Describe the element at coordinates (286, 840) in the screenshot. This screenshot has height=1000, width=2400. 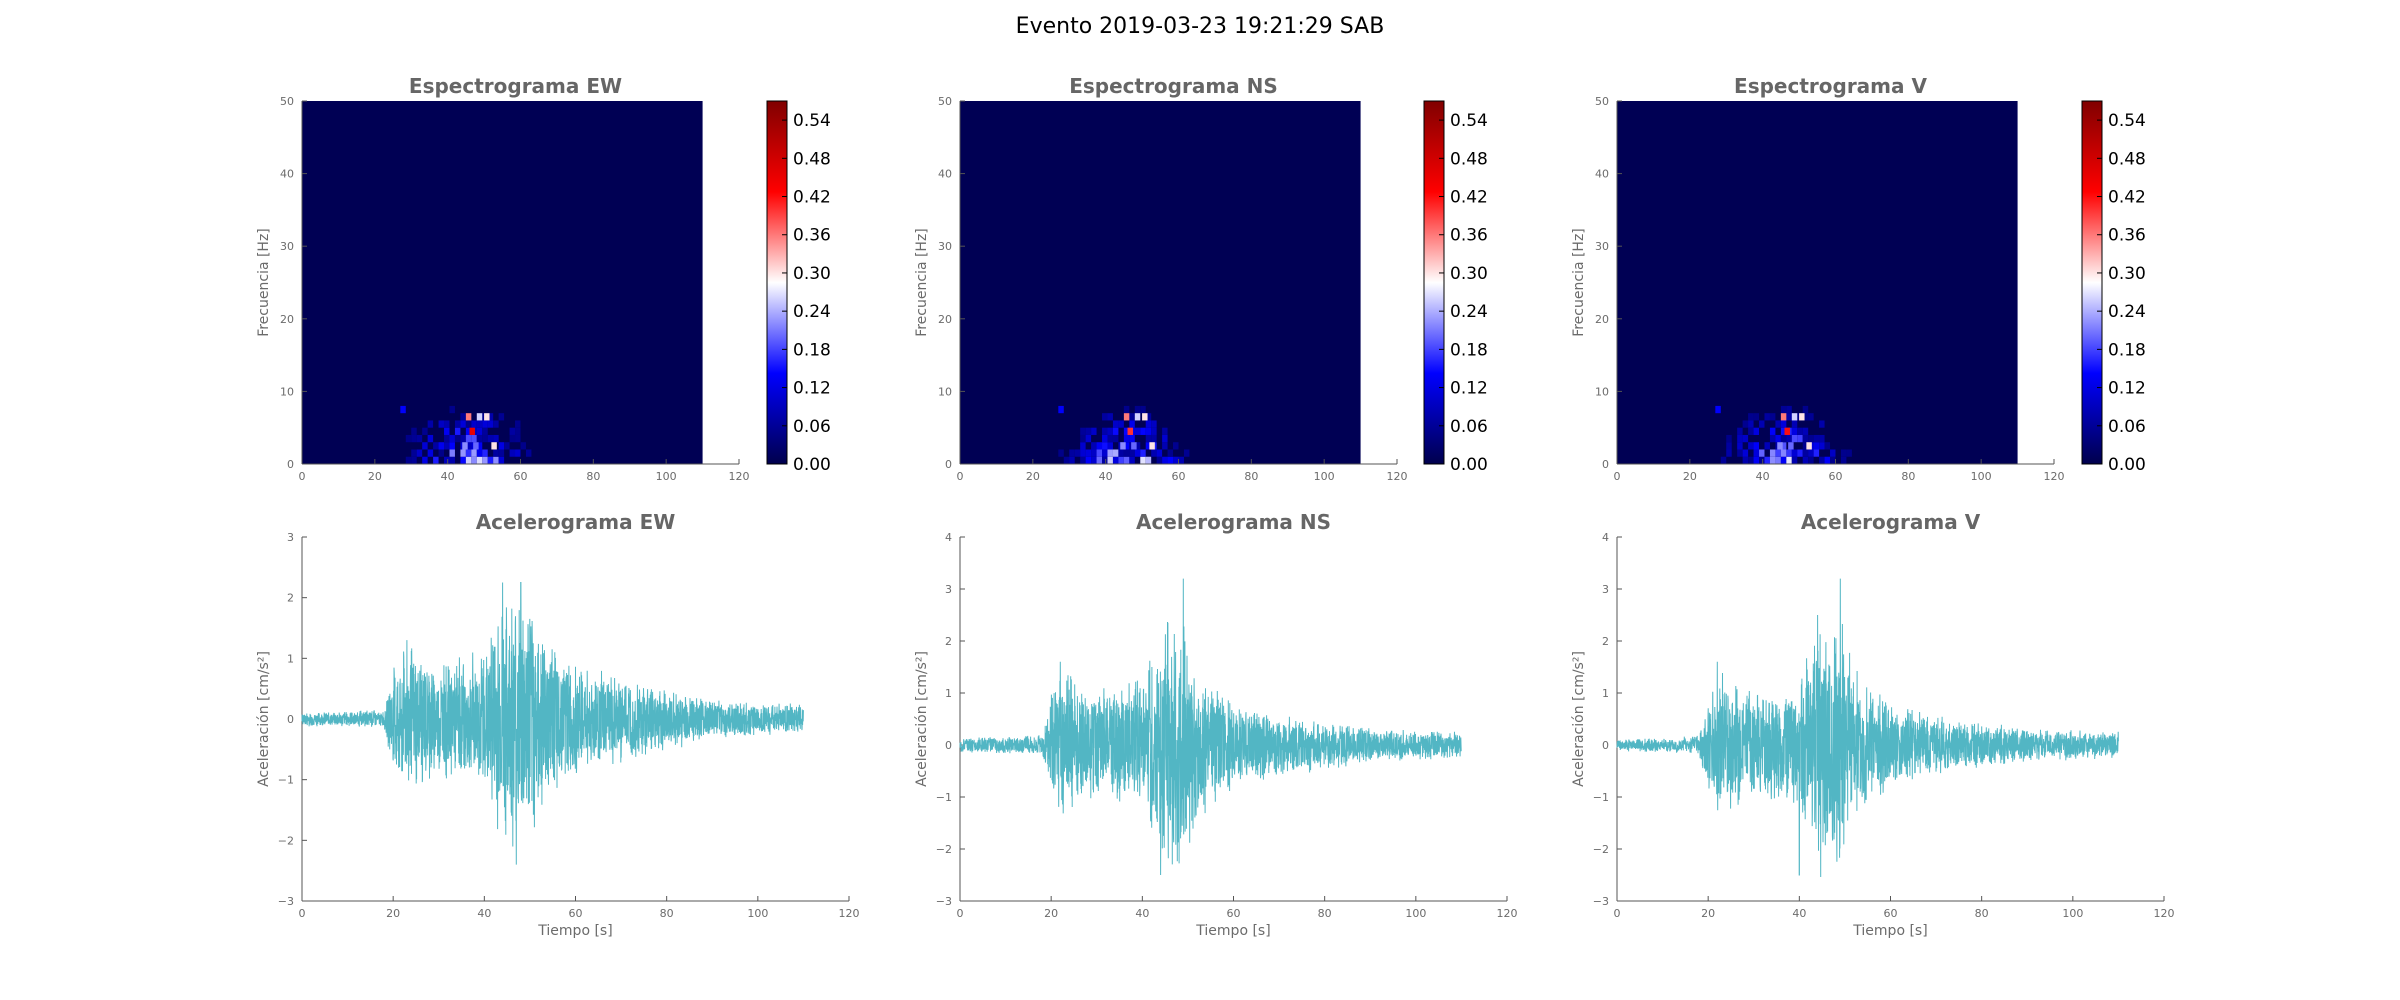
I see `y-tick-label: −2` at that location.